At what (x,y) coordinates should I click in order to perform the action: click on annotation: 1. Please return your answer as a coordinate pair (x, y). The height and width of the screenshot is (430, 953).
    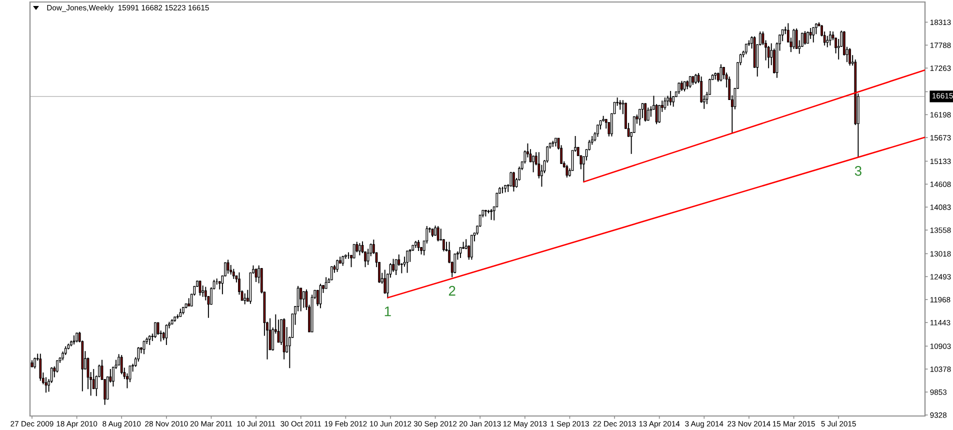
    Looking at the image, I should click on (387, 311).